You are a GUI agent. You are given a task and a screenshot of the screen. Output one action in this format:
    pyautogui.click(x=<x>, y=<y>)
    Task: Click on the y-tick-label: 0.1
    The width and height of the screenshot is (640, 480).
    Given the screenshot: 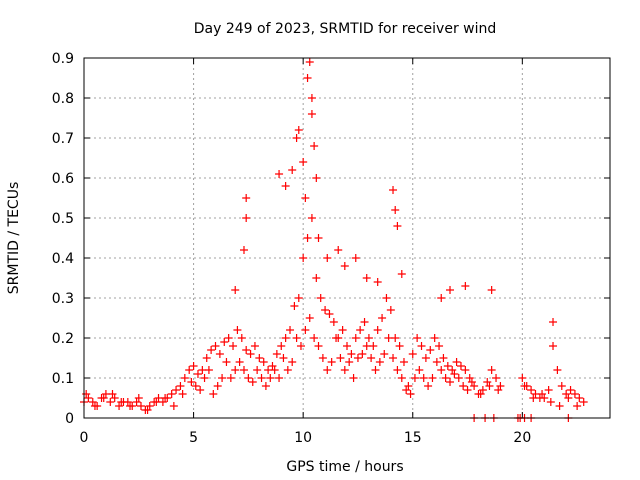 What is the action you would take?
    pyautogui.click(x=63, y=379)
    